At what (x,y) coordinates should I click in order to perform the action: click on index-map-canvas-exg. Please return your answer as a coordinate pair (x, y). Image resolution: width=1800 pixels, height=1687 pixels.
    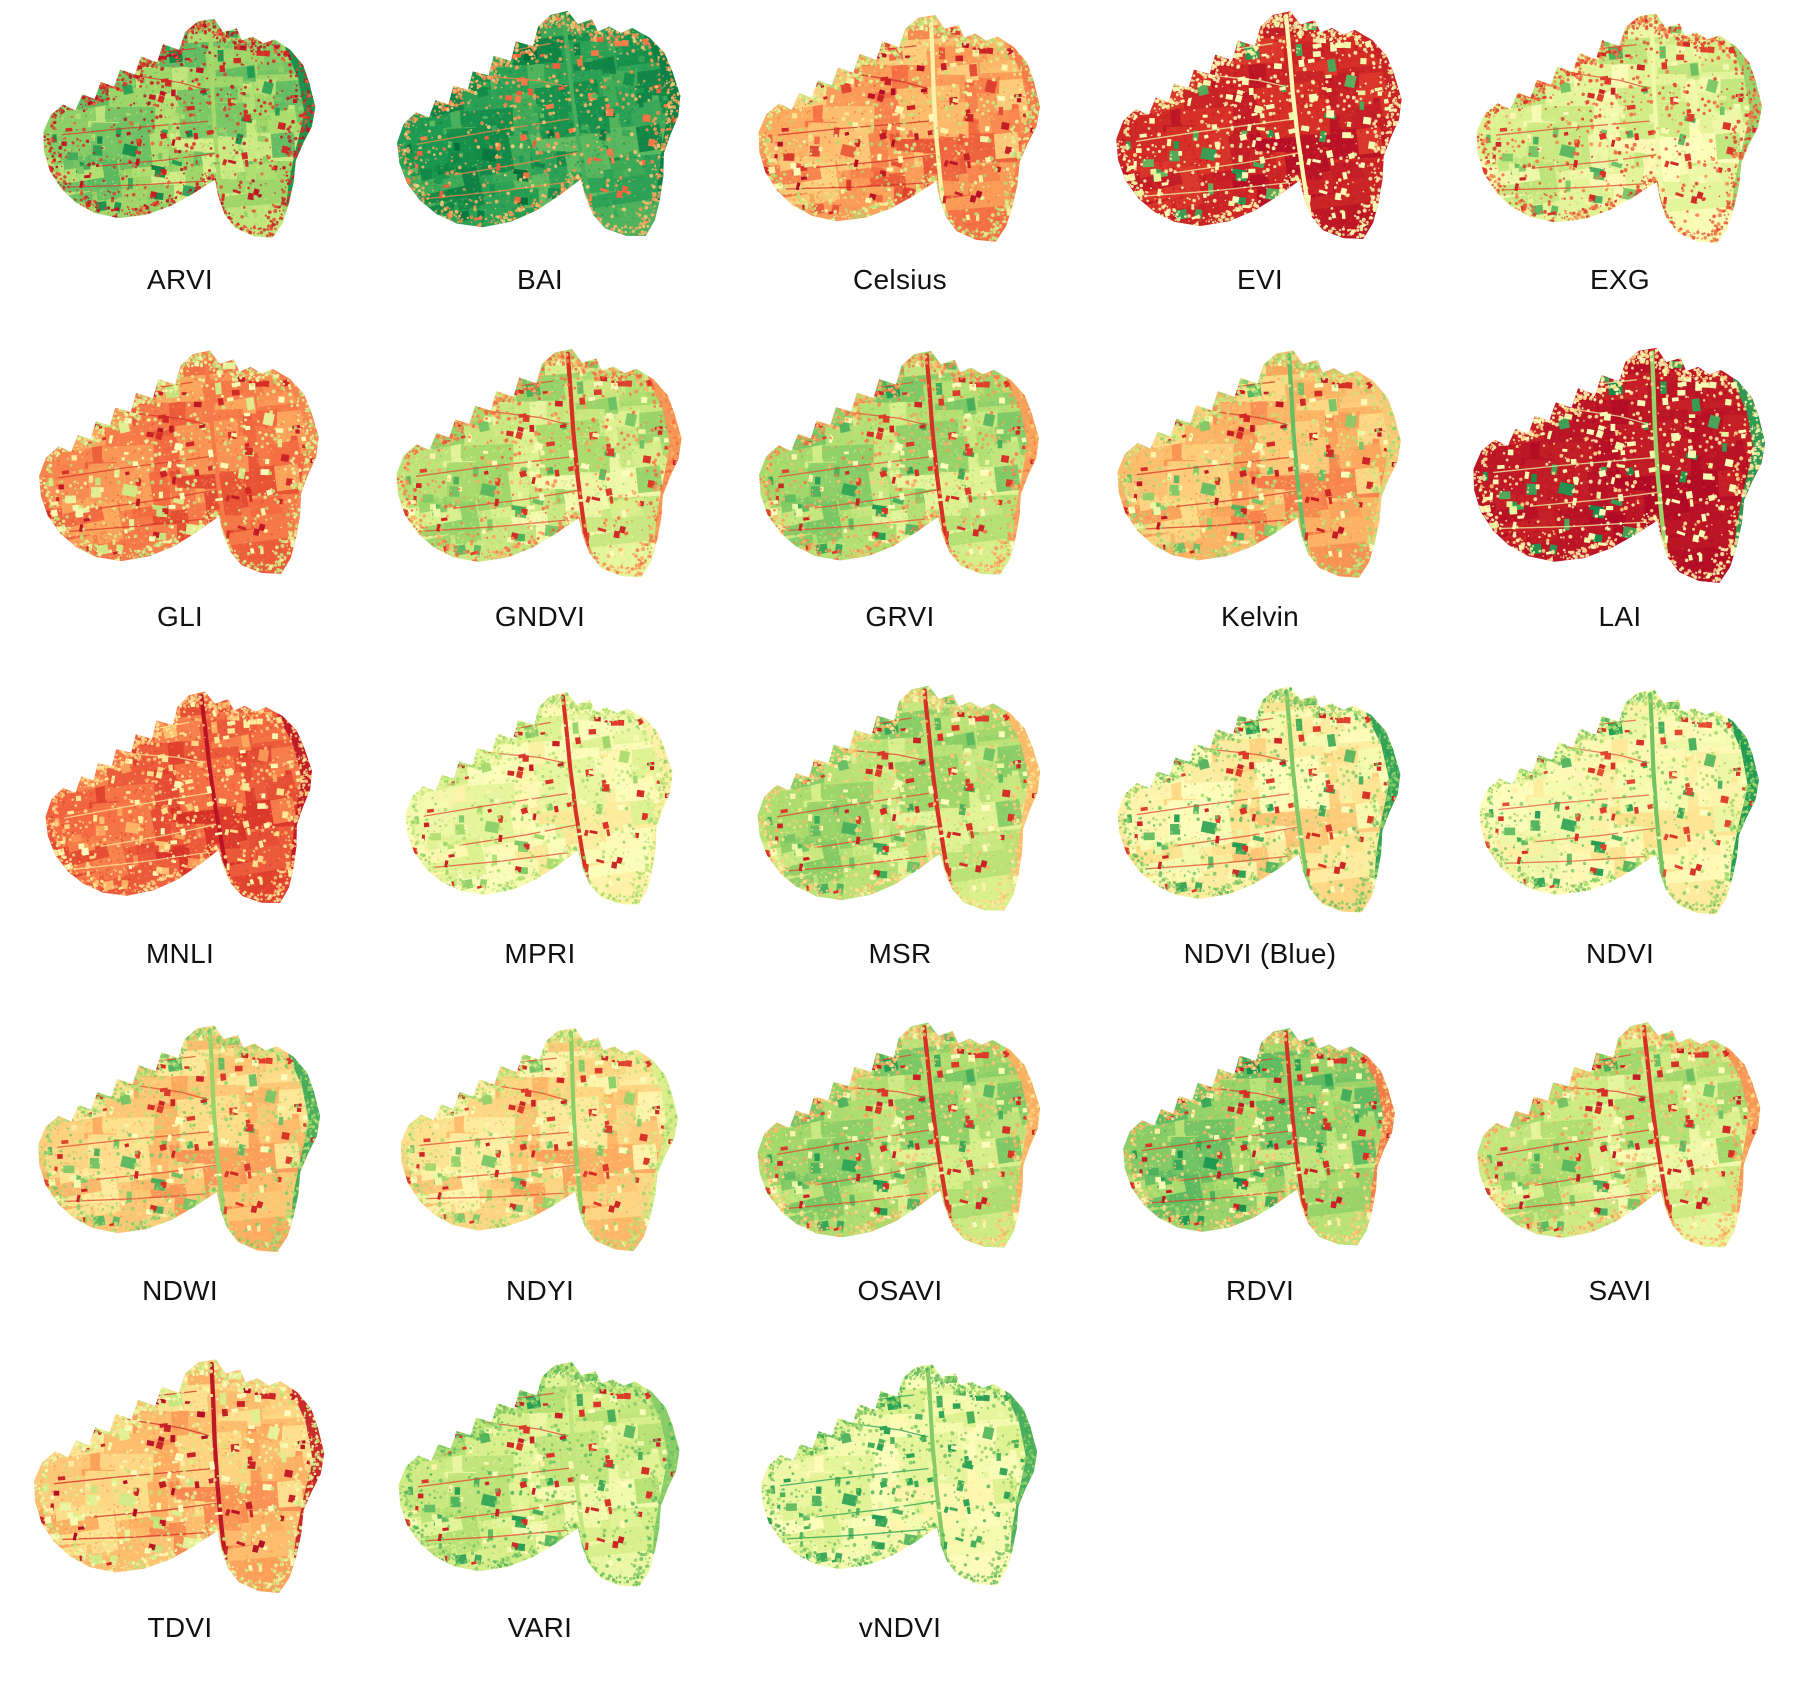
    Looking at the image, I should click on (1620, 127).